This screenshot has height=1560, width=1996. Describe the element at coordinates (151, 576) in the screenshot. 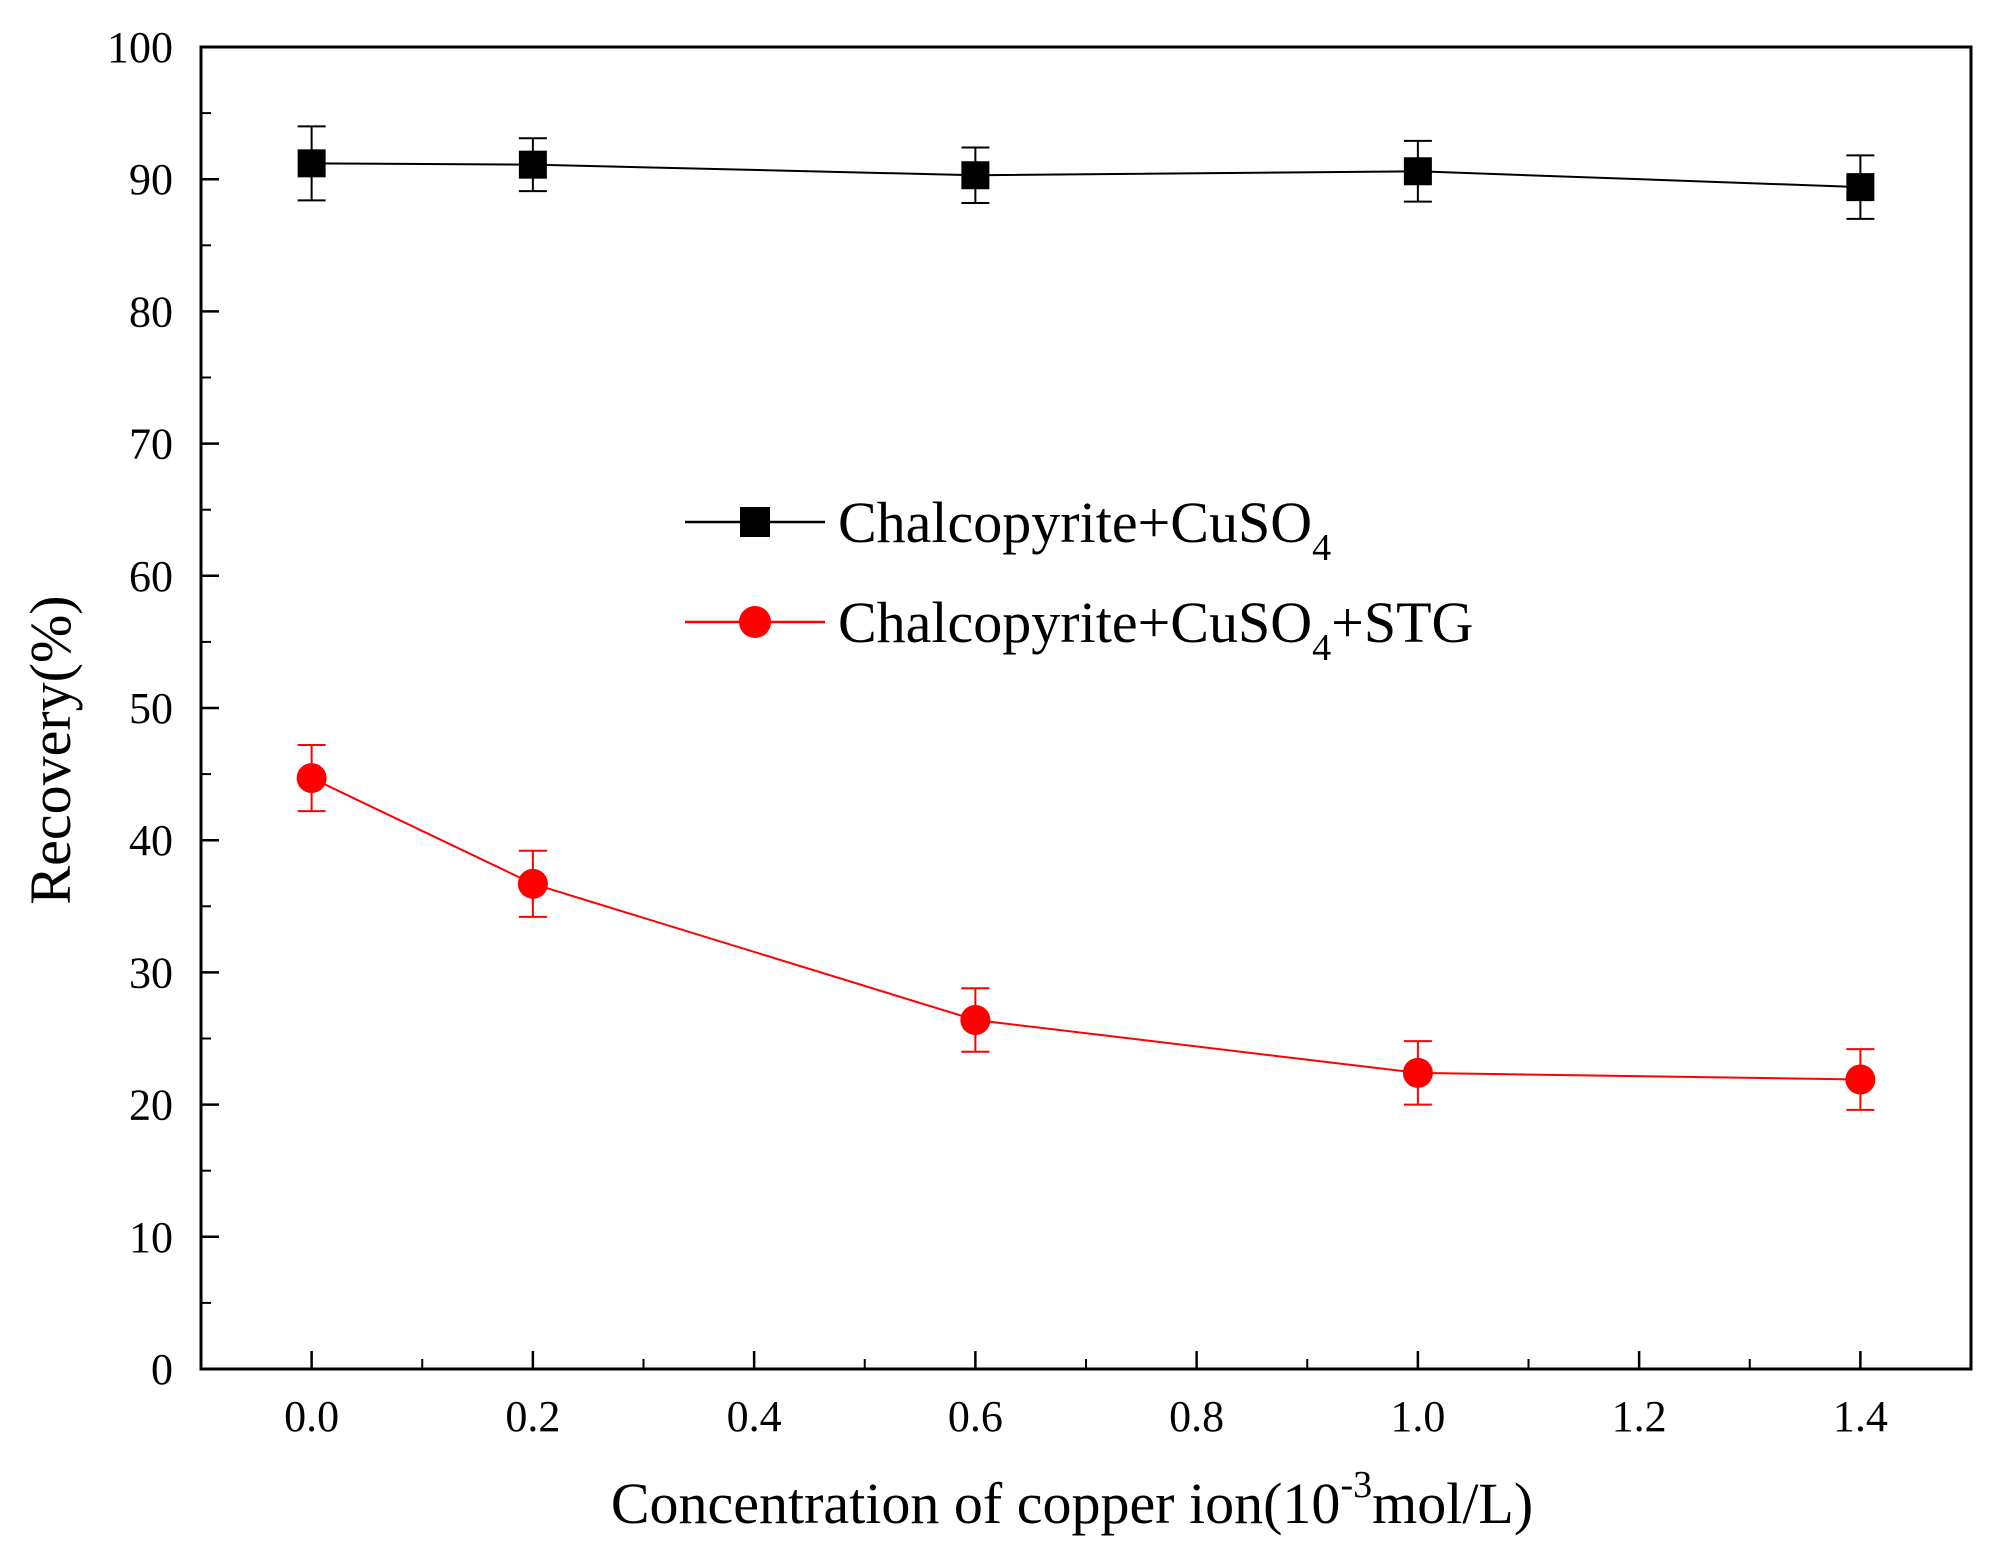

I see `y-tick-label: 60` at that location.